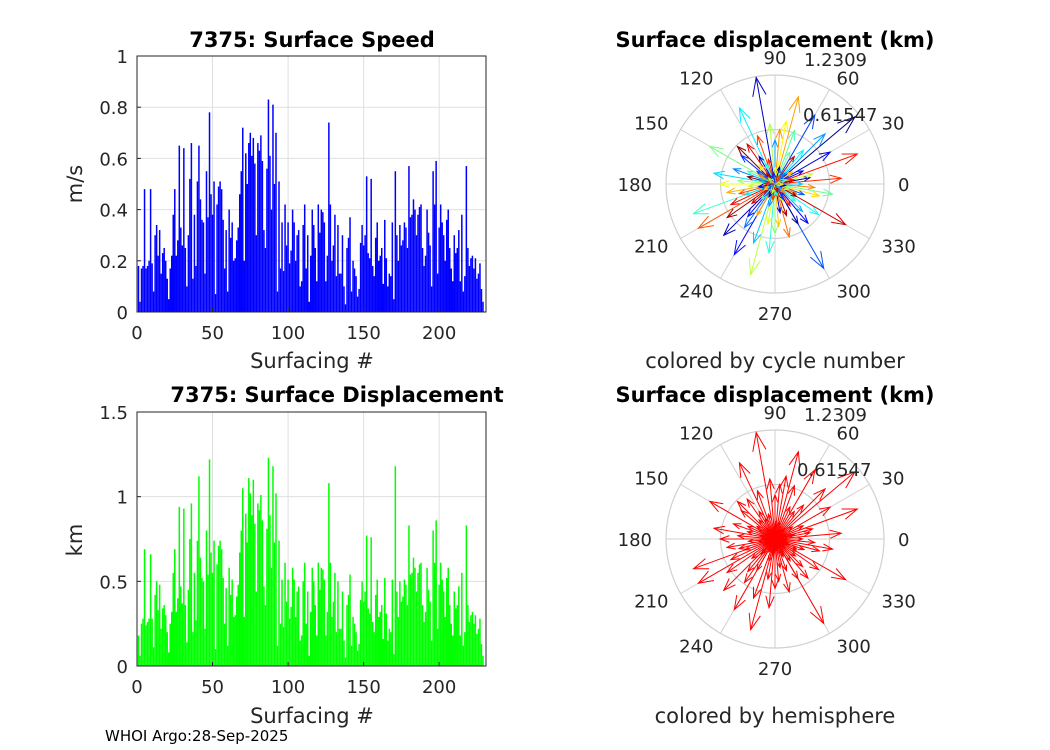 The height and width of the screenshot is (750, 1050). I want to click on polar-angle-label: 300, so click(854, 647).